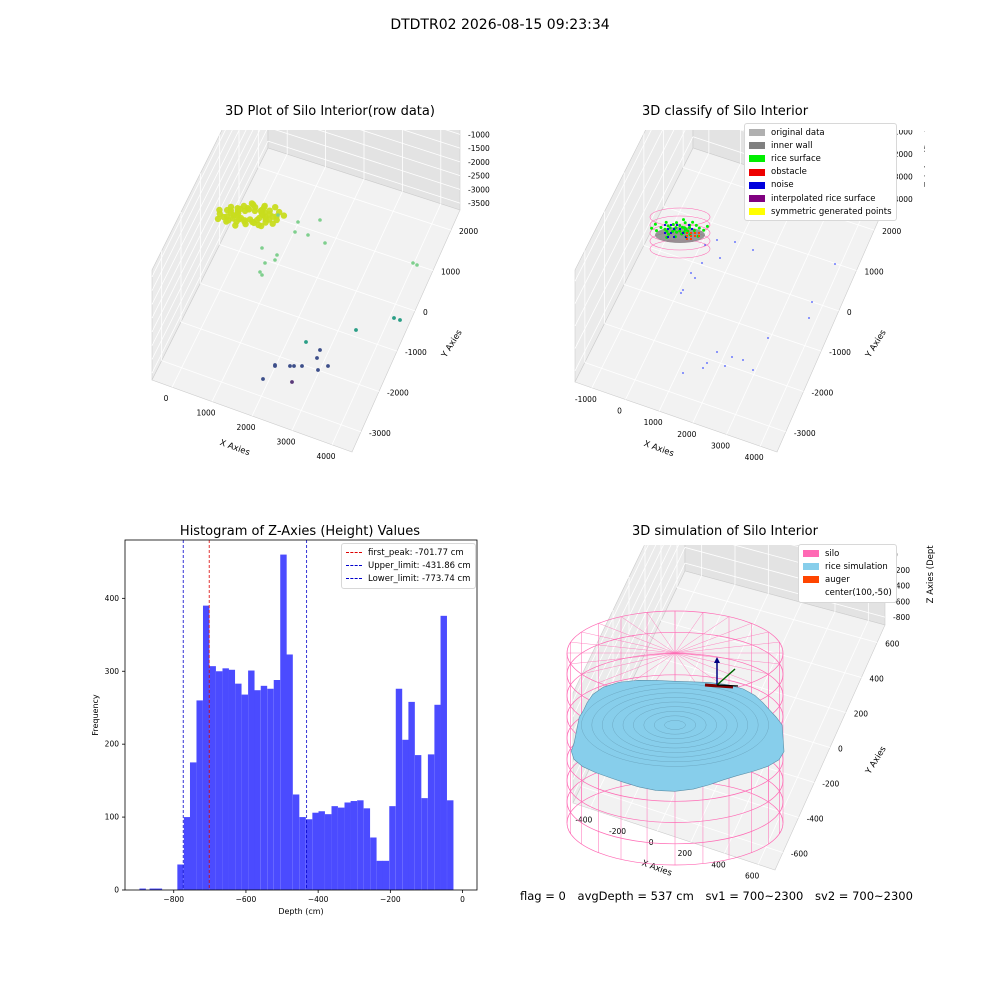  Describe the element at coordinates (823, 198) in the screenshot. I see `legend-label: interpolated rice surface` at that location.